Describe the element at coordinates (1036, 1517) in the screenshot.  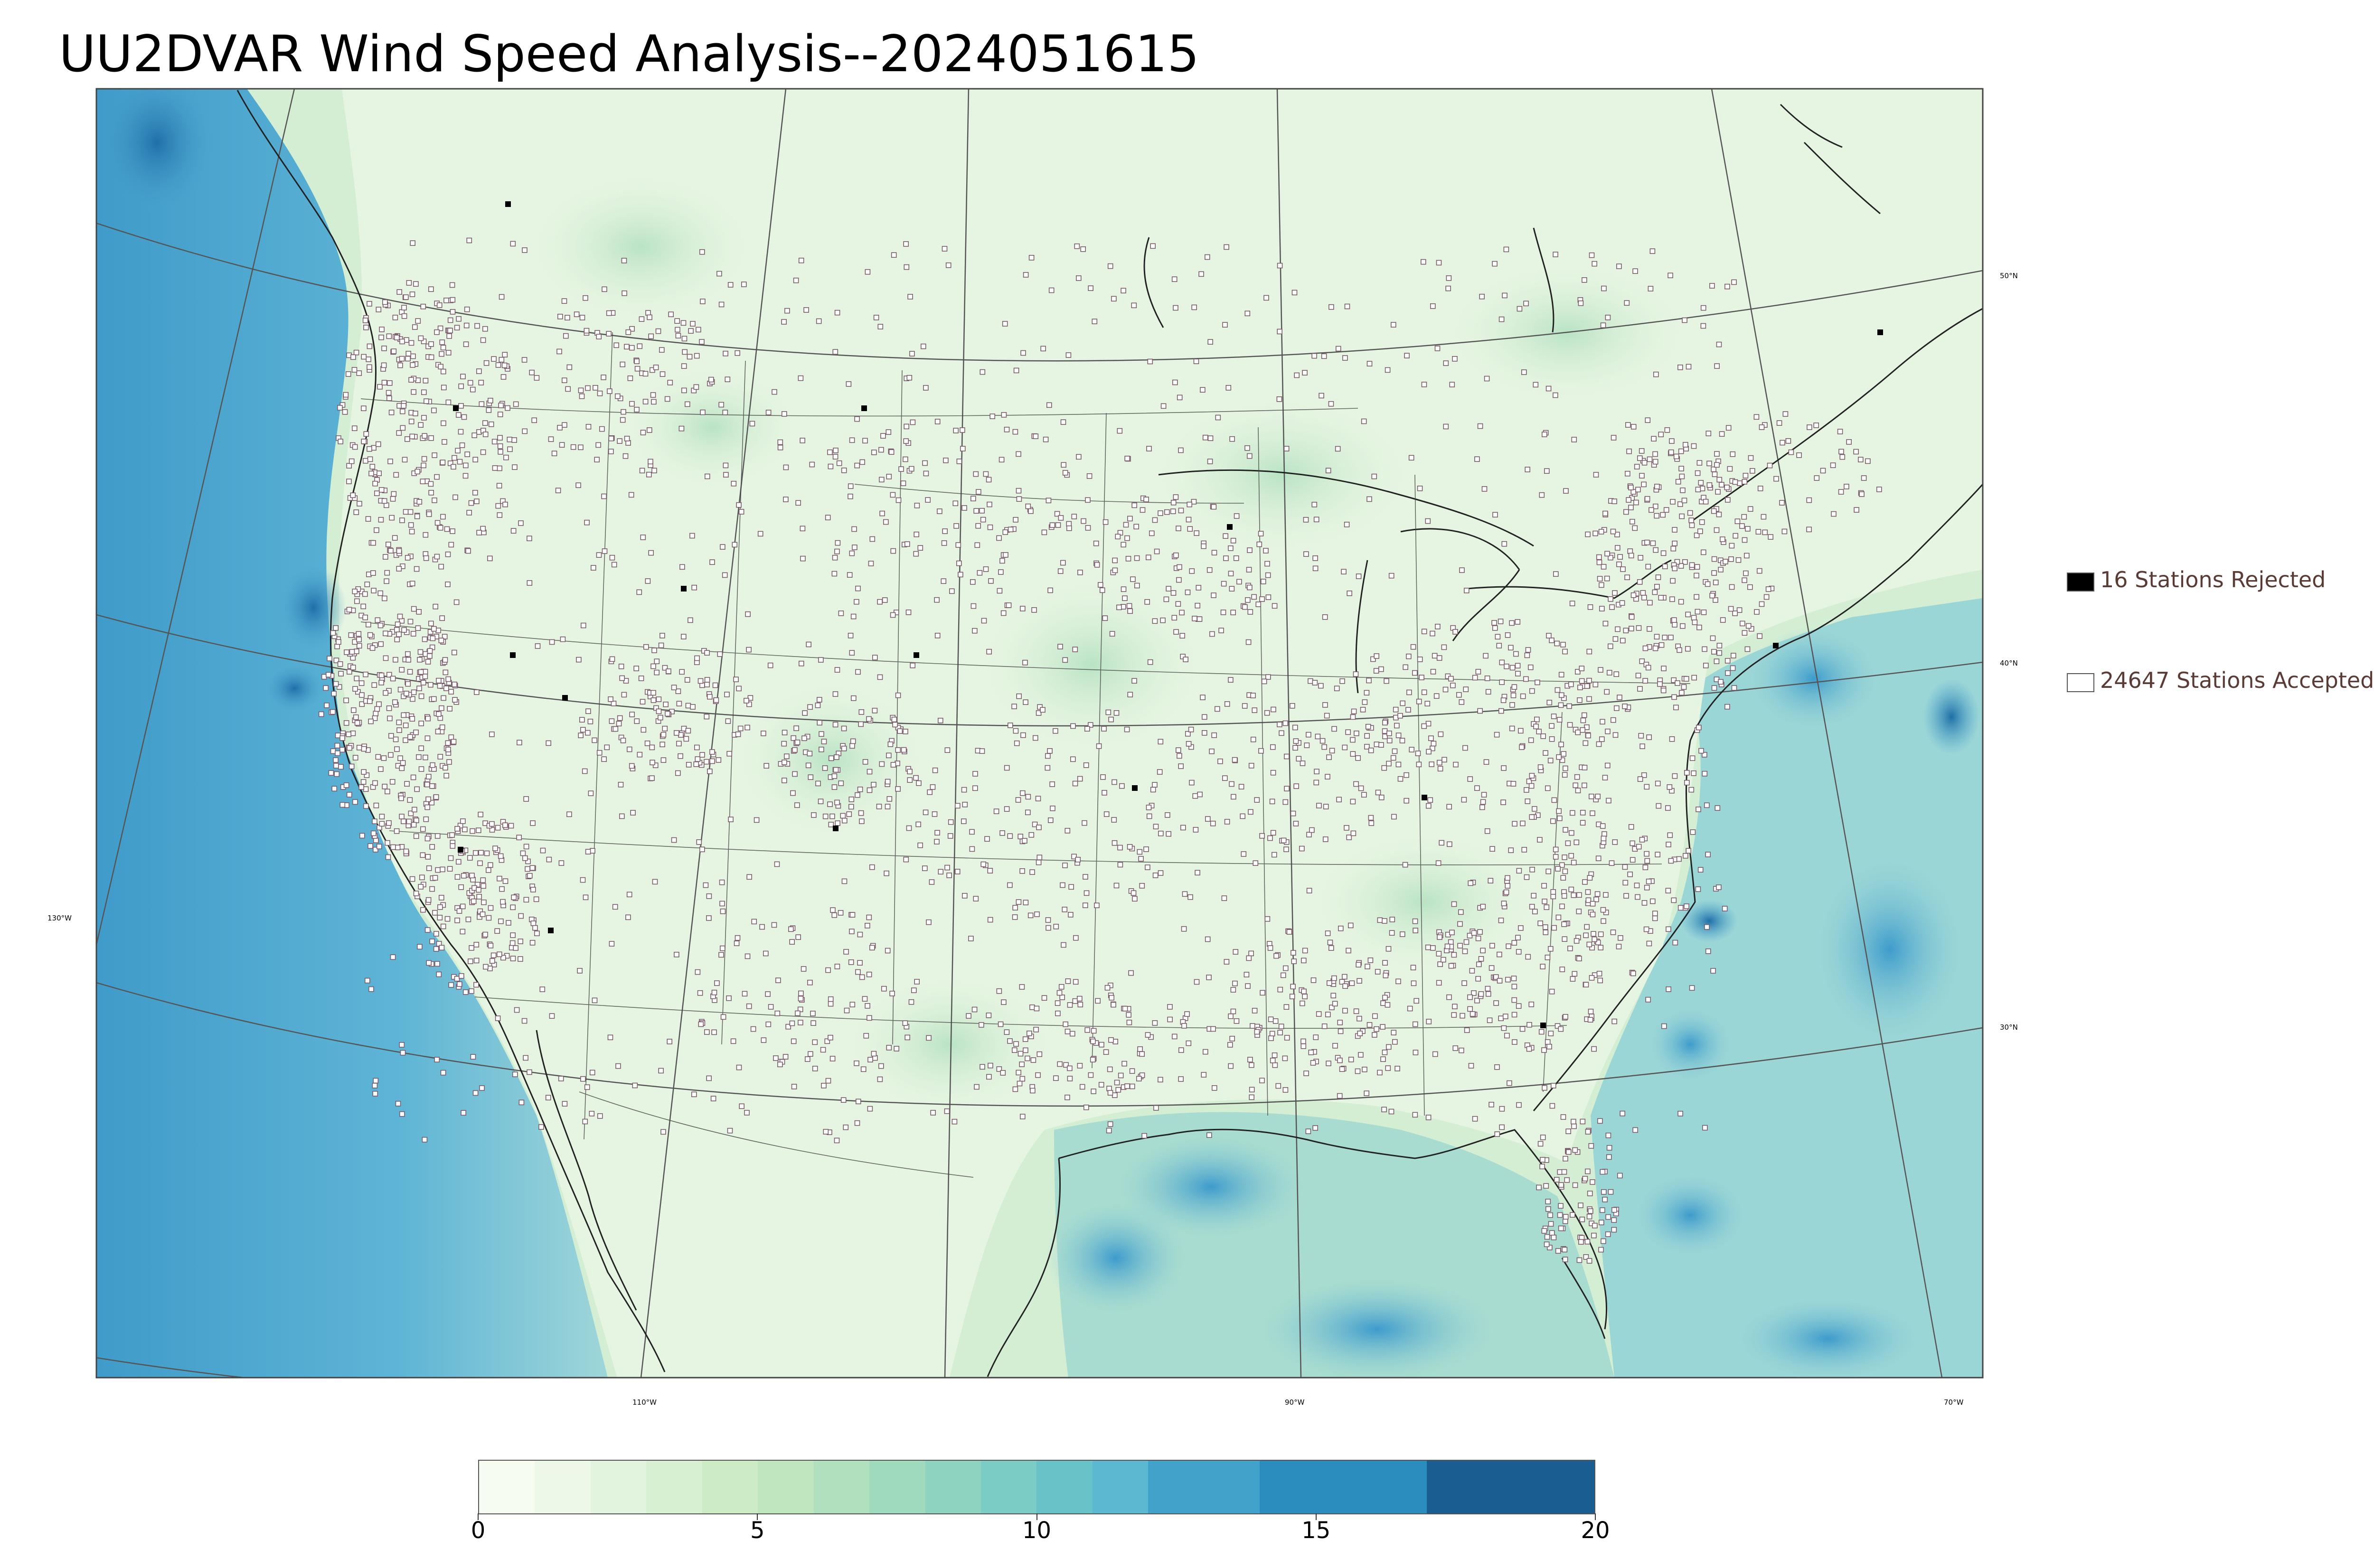
I see `colorbar-tick` at that location.